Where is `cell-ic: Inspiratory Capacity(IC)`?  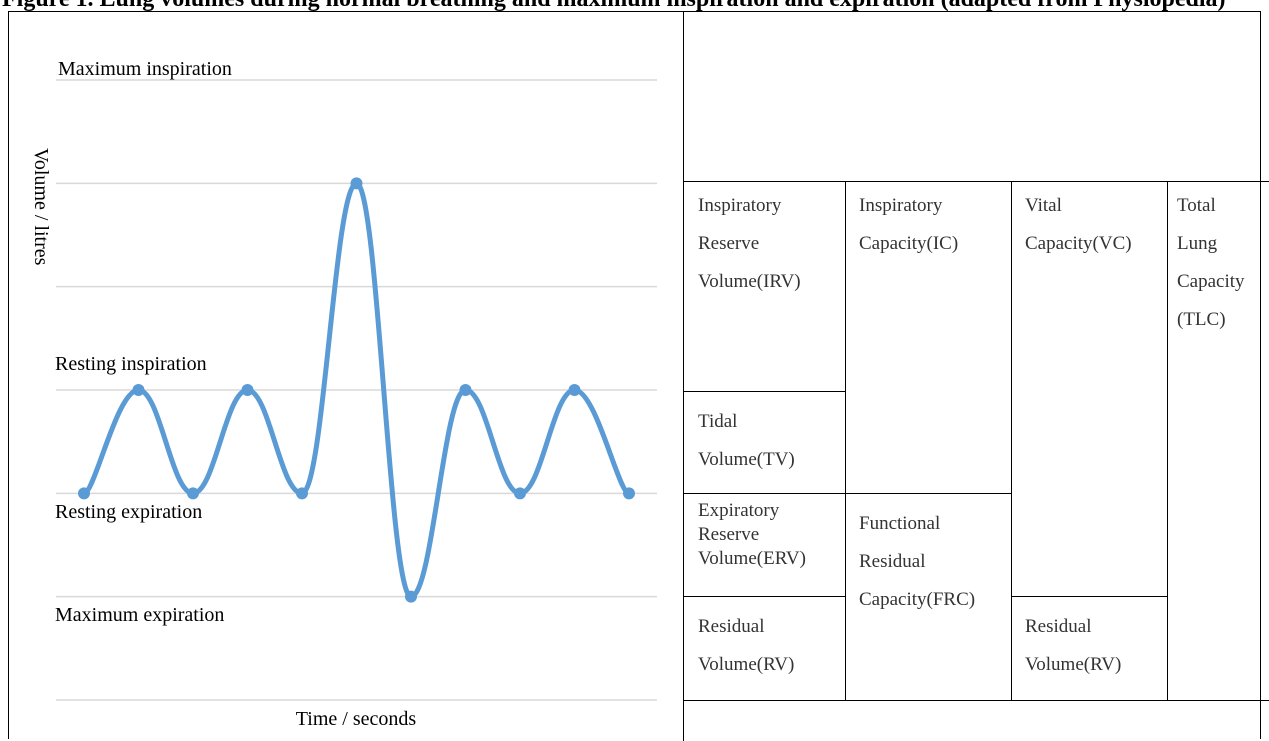 cell-ic: Inspiratory Capacity(IC) is located at coordinates (909, 224).